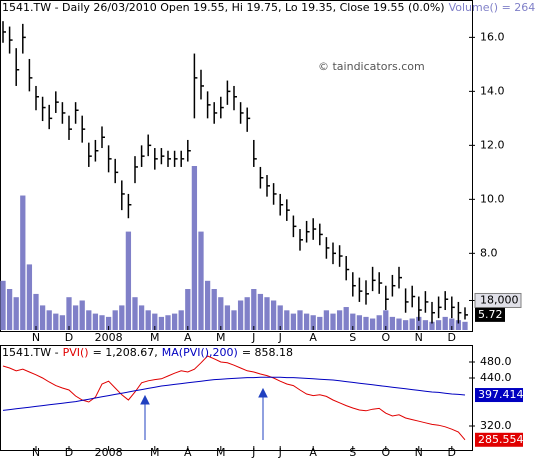 The image size is (536, 460). I want to click on arrow-head, so click(263, 392).